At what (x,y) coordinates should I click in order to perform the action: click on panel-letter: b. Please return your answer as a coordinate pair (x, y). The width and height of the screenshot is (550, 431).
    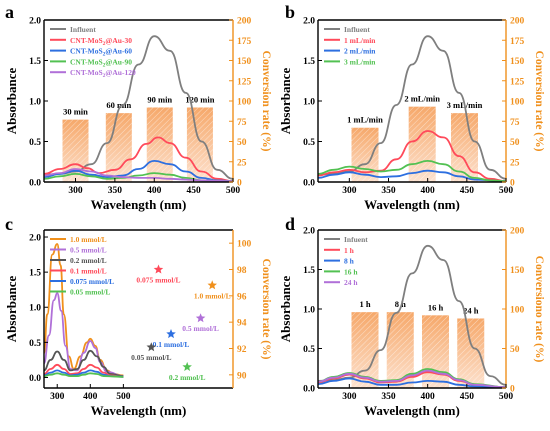
    Looking at the image, I should click on (290, 12).